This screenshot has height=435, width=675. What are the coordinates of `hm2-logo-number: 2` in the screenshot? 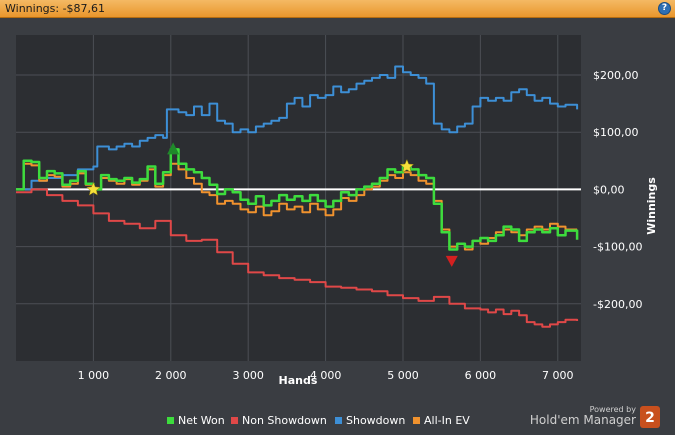 It's located at (650, 418).